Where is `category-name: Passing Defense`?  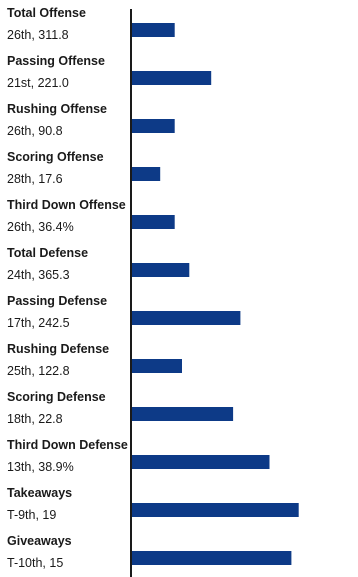 category-name: Passing Defense is located at coordinates (57, 301).